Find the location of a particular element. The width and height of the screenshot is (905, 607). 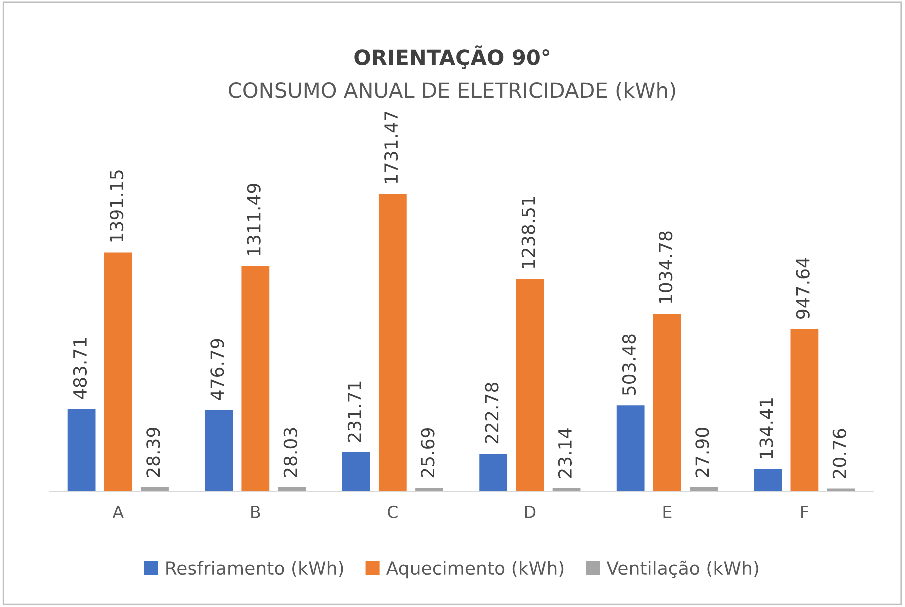

data-label: 28.39 is located at coordinates (153, 453).